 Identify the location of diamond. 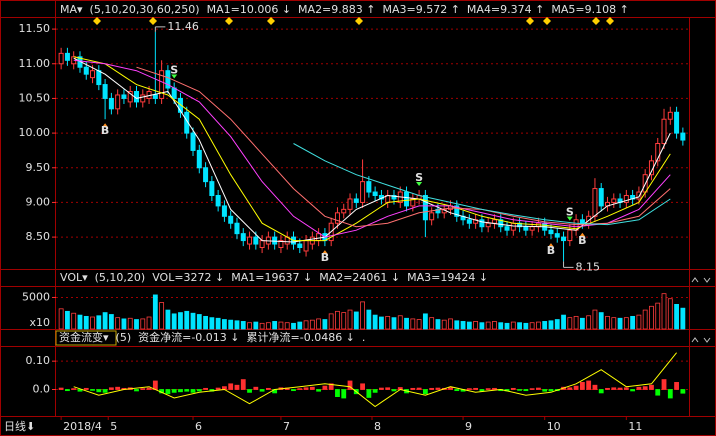
(229, 21).